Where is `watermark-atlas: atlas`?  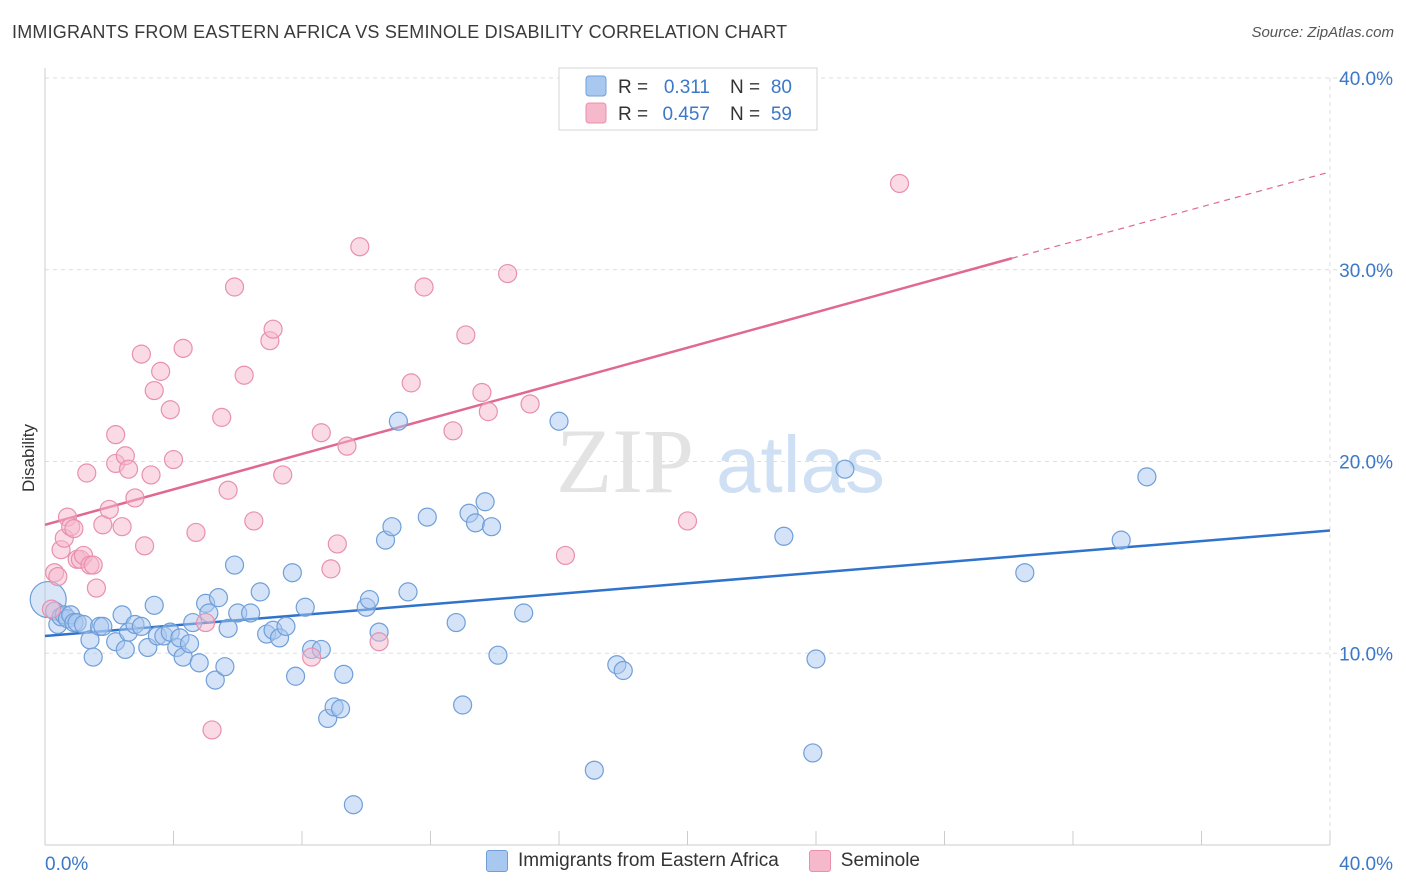
watermark-atlas: atlas is located at coordinates (800, 464).